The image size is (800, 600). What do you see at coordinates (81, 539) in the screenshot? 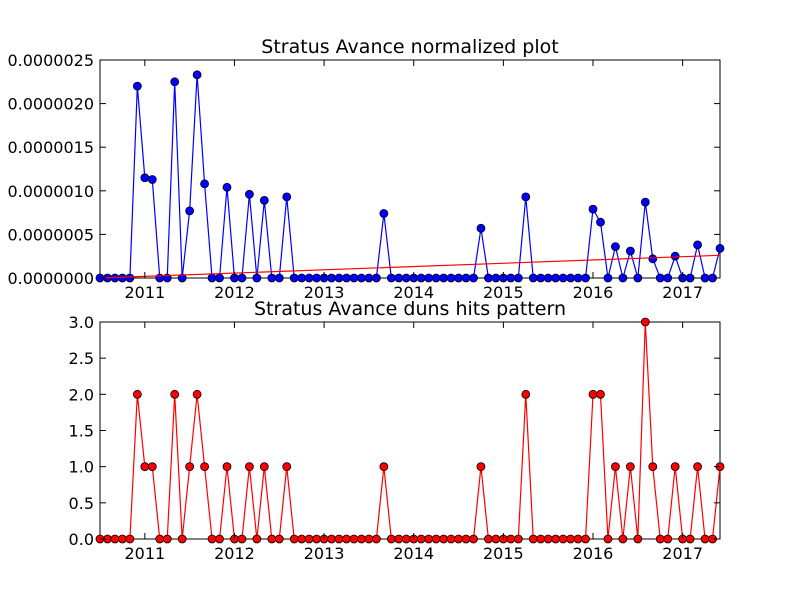
I see `y-tick-label: 0.0` at bounding box center [81, 539].